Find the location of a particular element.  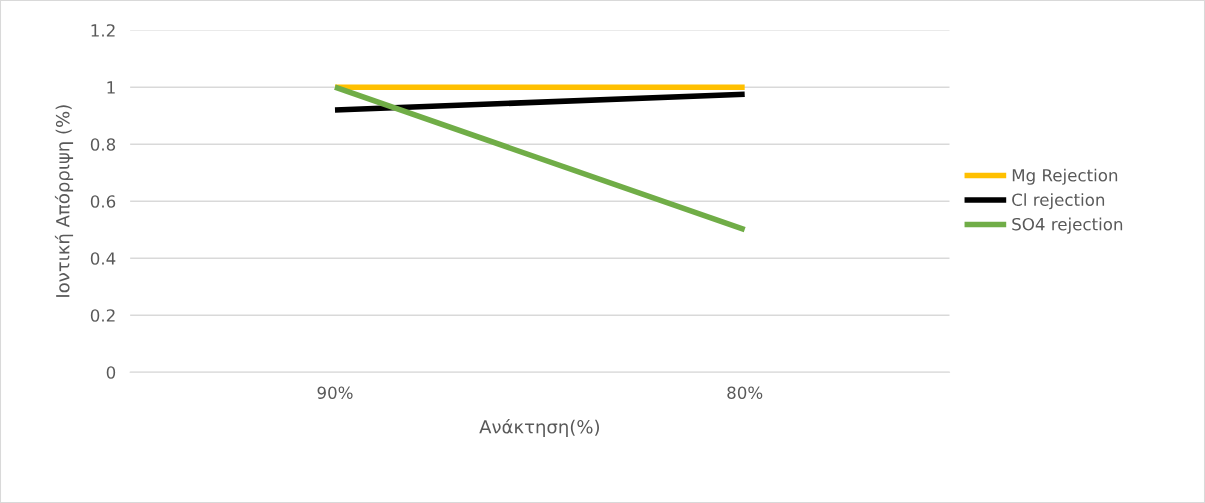

y-tick-label: 1 is located at coordinates (111, 87).